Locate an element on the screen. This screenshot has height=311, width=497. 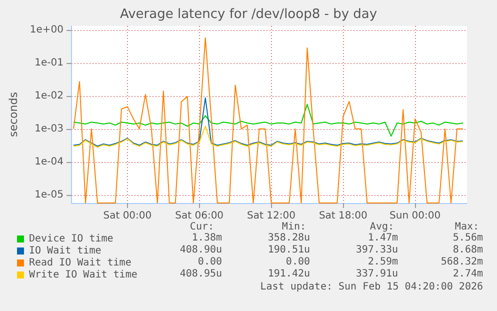
y-tick-label: 1e-01 is located at coordinates (49, 62).